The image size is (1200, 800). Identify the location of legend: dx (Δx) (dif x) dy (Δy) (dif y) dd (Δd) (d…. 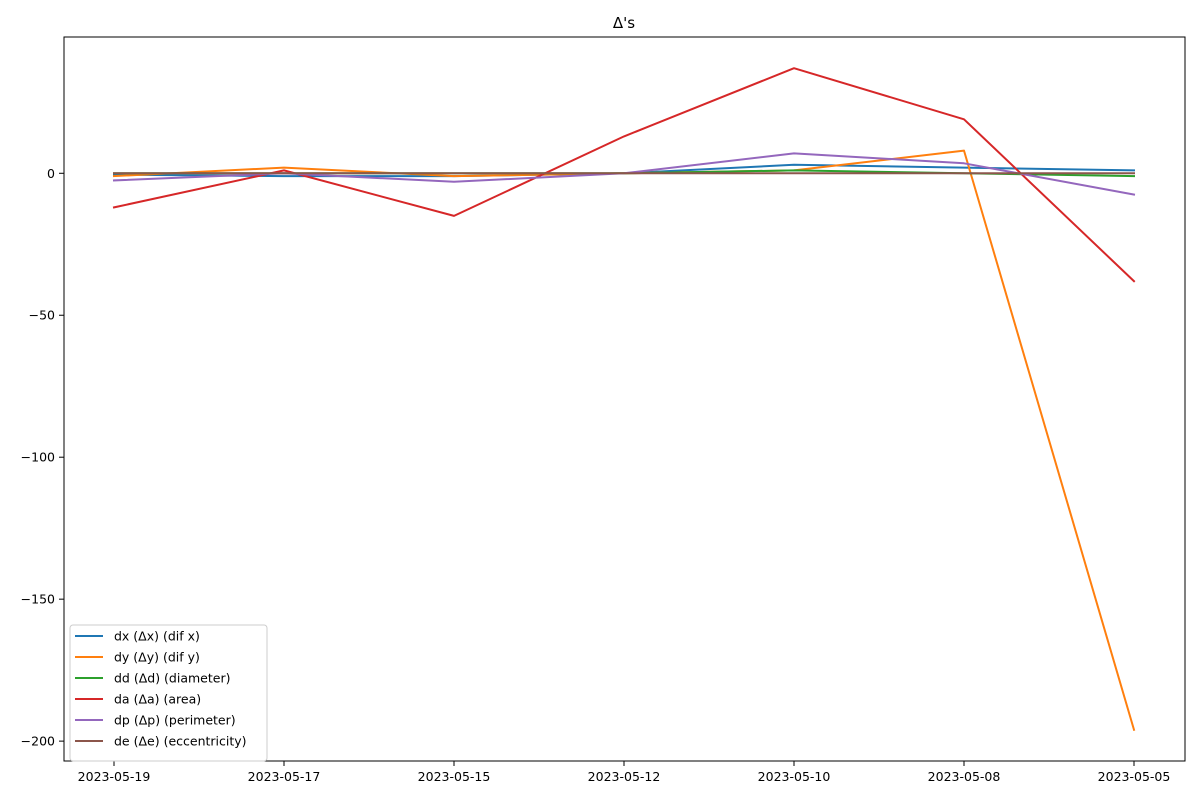
(168, 693).